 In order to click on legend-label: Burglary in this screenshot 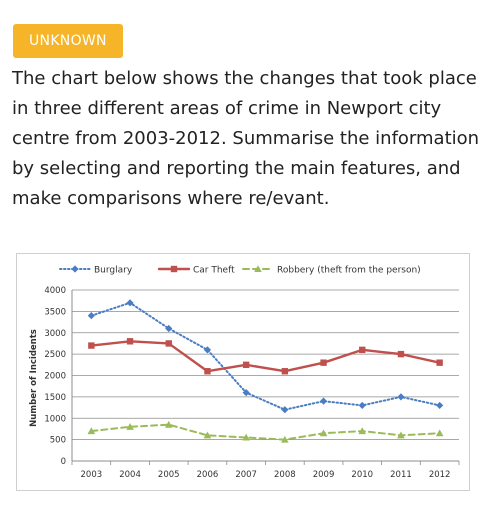, I will do `click(113, 271)`.